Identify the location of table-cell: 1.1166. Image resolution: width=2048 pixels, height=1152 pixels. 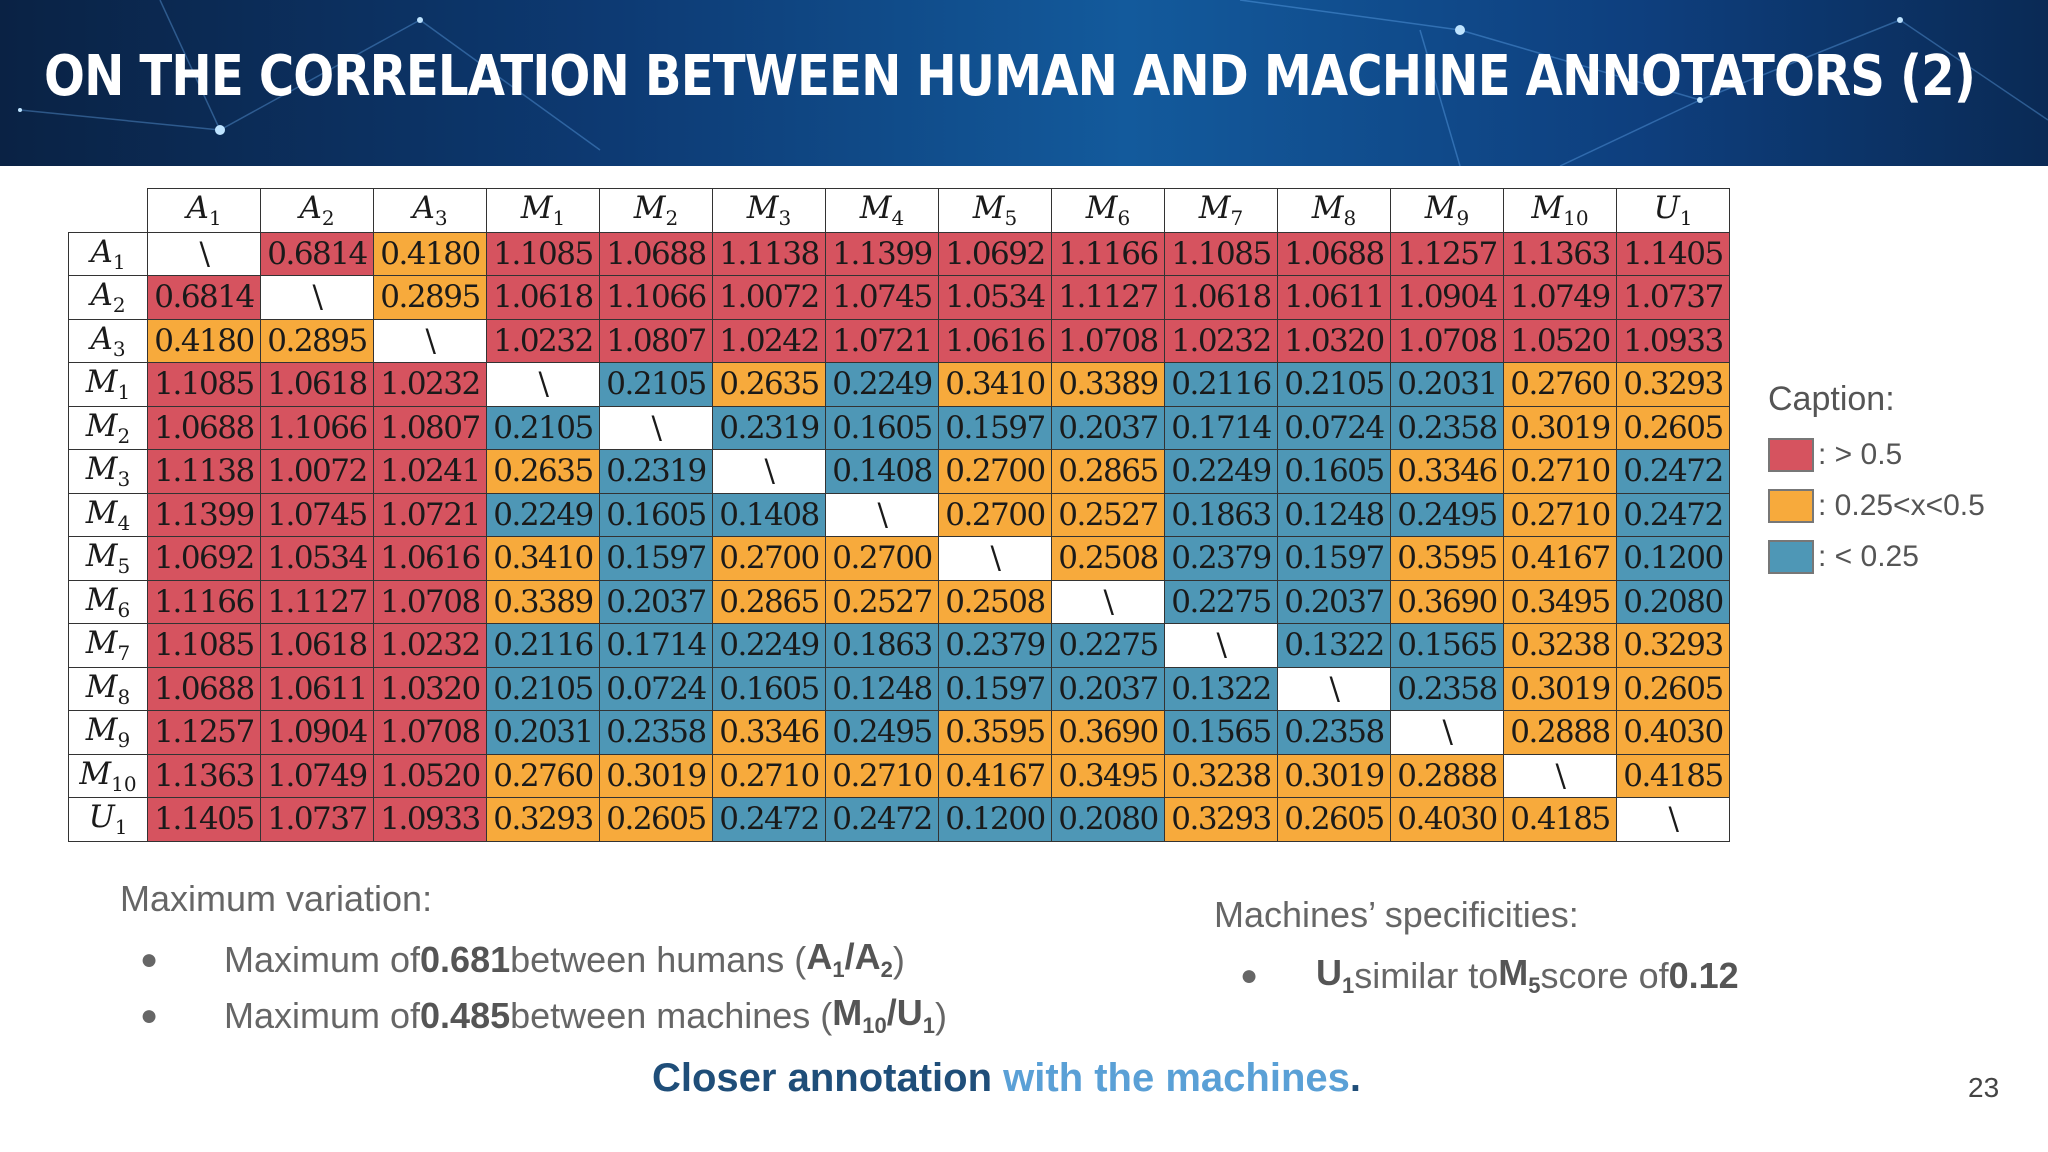
(204, 601).